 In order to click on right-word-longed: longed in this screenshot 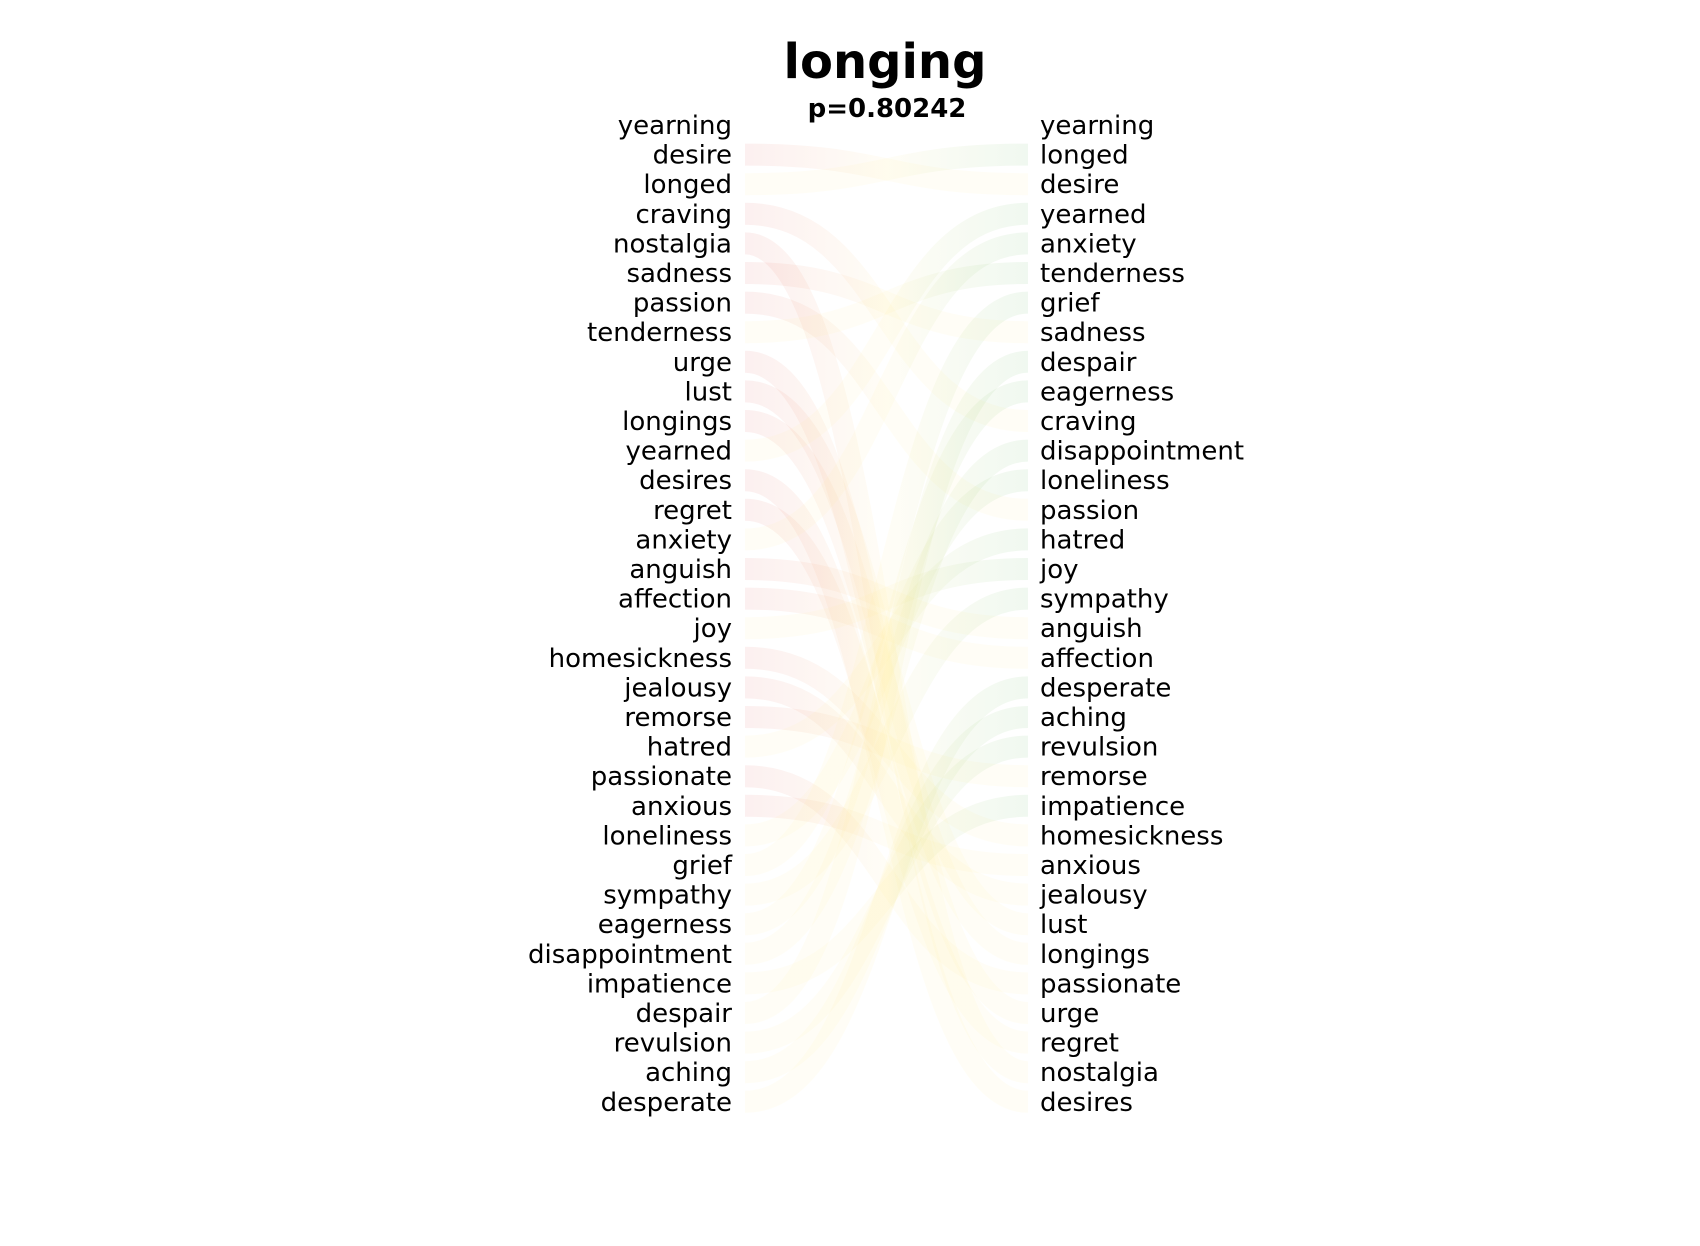, I will do `click(1084, 156)`.